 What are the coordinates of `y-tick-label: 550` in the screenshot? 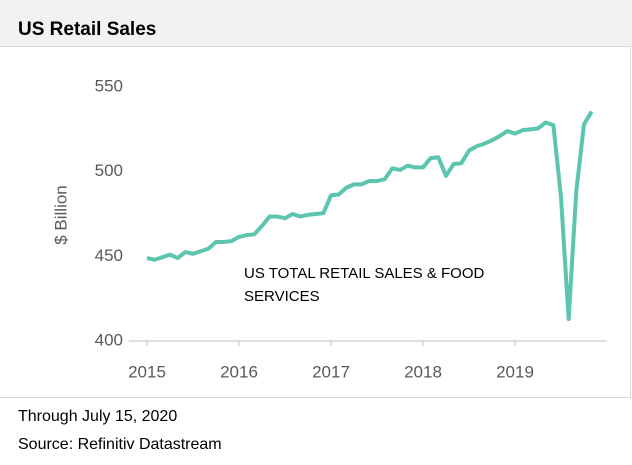 It's located at (109, 85).